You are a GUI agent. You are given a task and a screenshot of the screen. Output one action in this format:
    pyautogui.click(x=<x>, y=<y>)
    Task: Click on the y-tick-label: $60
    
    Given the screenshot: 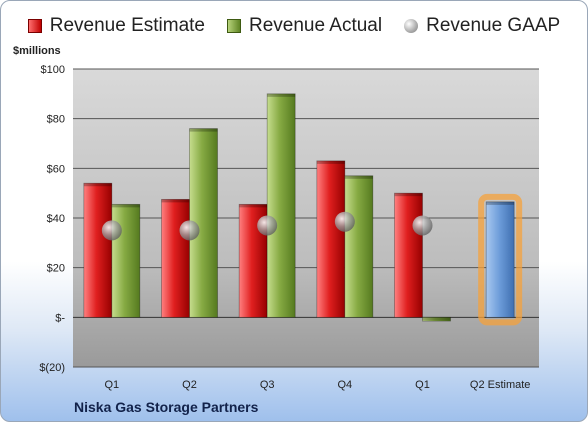 What is the action you would take?
    pyautogui.click(x=56, y=169)
    